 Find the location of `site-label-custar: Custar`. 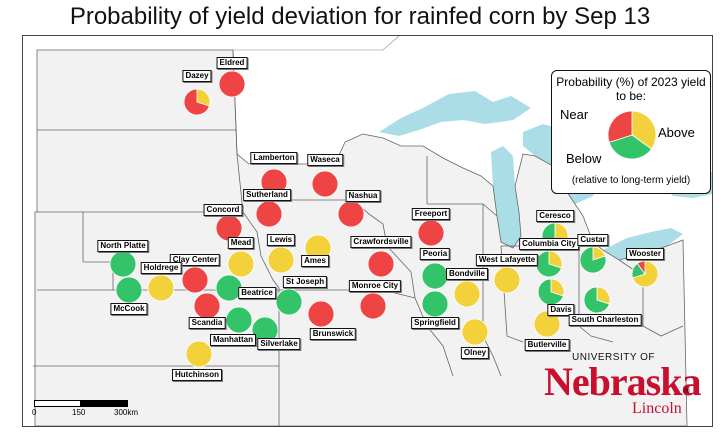

site-label-custar: Custar is located at coordinates (593, 240).